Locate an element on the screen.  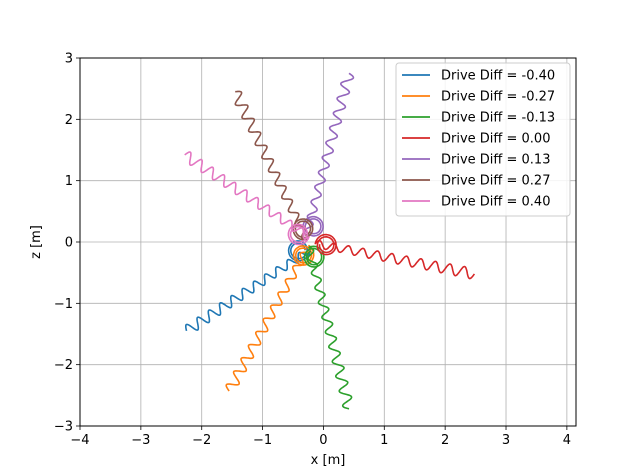
legend-frame is located at coordinates (483, 139).